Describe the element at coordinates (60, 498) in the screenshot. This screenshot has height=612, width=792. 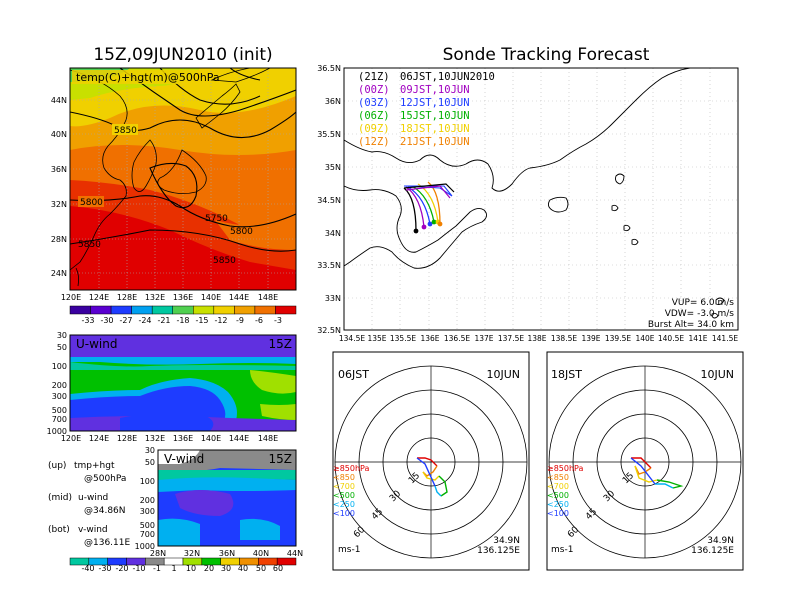
I see `legend-mid-key: (mid)` at that location.